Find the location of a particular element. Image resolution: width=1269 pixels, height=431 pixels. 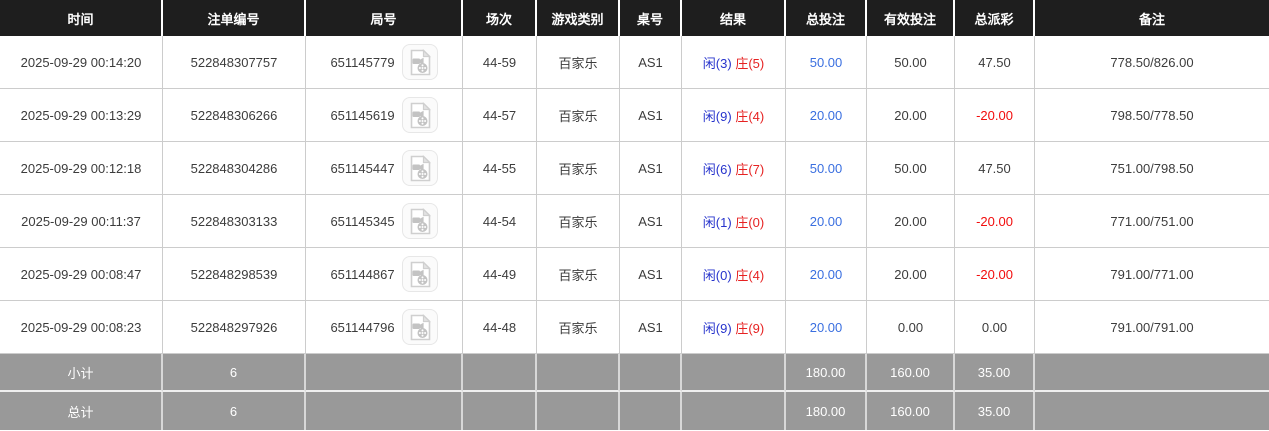

col-header-table-no: 桌号 is located at coordinates (651, 18).